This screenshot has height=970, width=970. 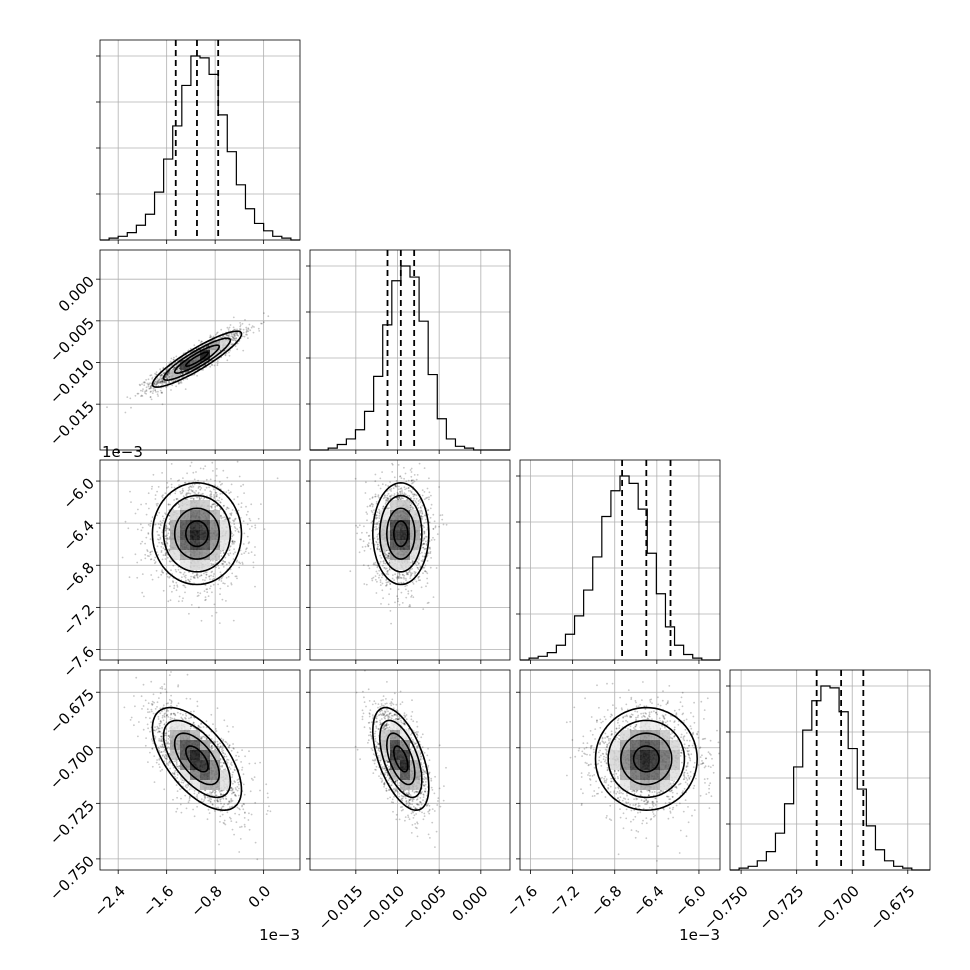 What do you see at coordinates (620, 560) in the screenshot?
I see `panel-frame` at bounding box center [620, 560].